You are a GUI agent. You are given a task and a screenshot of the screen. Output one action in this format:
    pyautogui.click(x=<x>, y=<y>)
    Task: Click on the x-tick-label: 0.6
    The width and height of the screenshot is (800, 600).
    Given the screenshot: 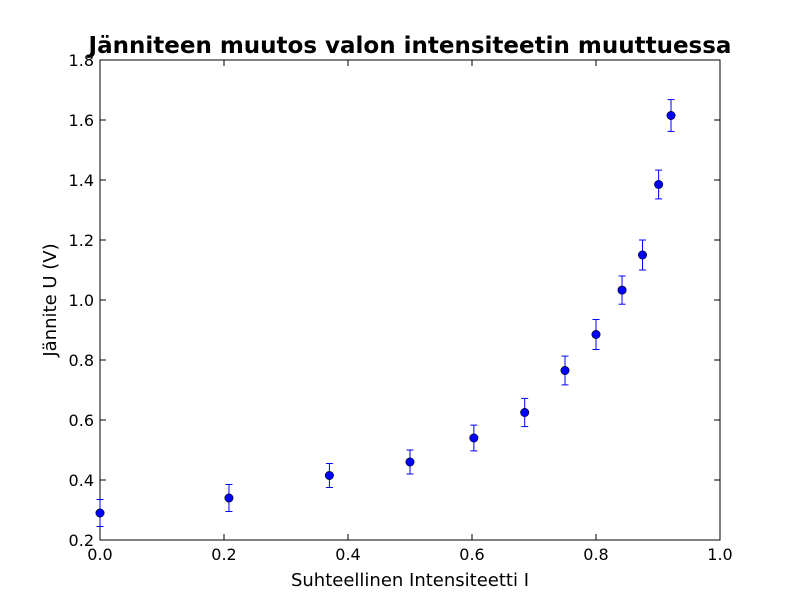 What is the action you would take?
    pyautogui.click(x=471, y=554)
    